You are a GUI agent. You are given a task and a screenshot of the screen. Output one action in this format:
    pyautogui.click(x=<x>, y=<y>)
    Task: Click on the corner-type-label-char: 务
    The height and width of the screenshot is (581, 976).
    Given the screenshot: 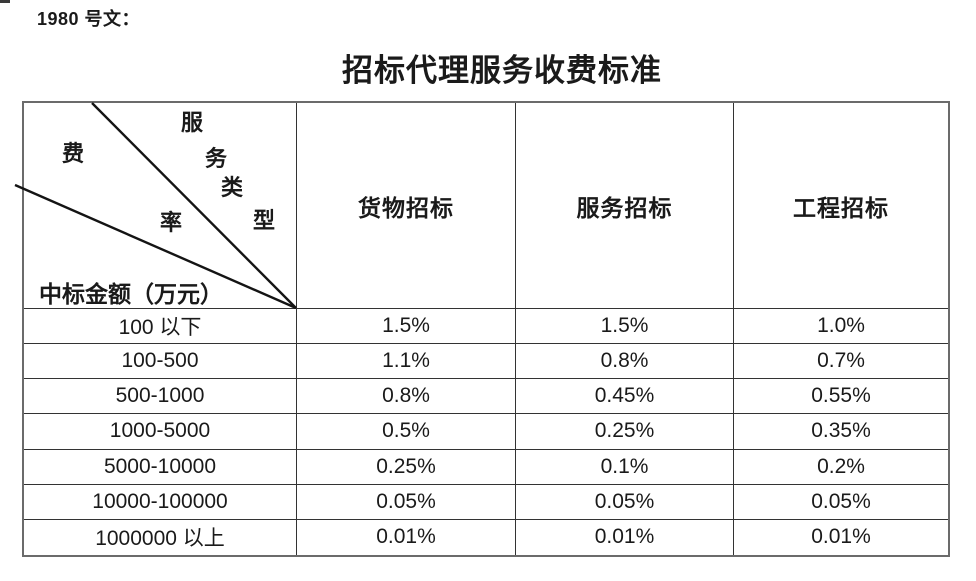 What is the action you would take?
    pyautogui.click(x=216, y=158)
    